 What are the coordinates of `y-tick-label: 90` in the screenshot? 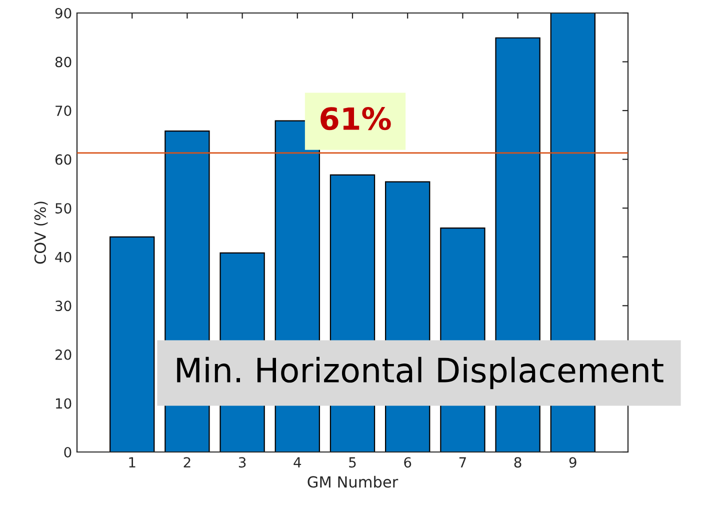 It's located at (63, 13).